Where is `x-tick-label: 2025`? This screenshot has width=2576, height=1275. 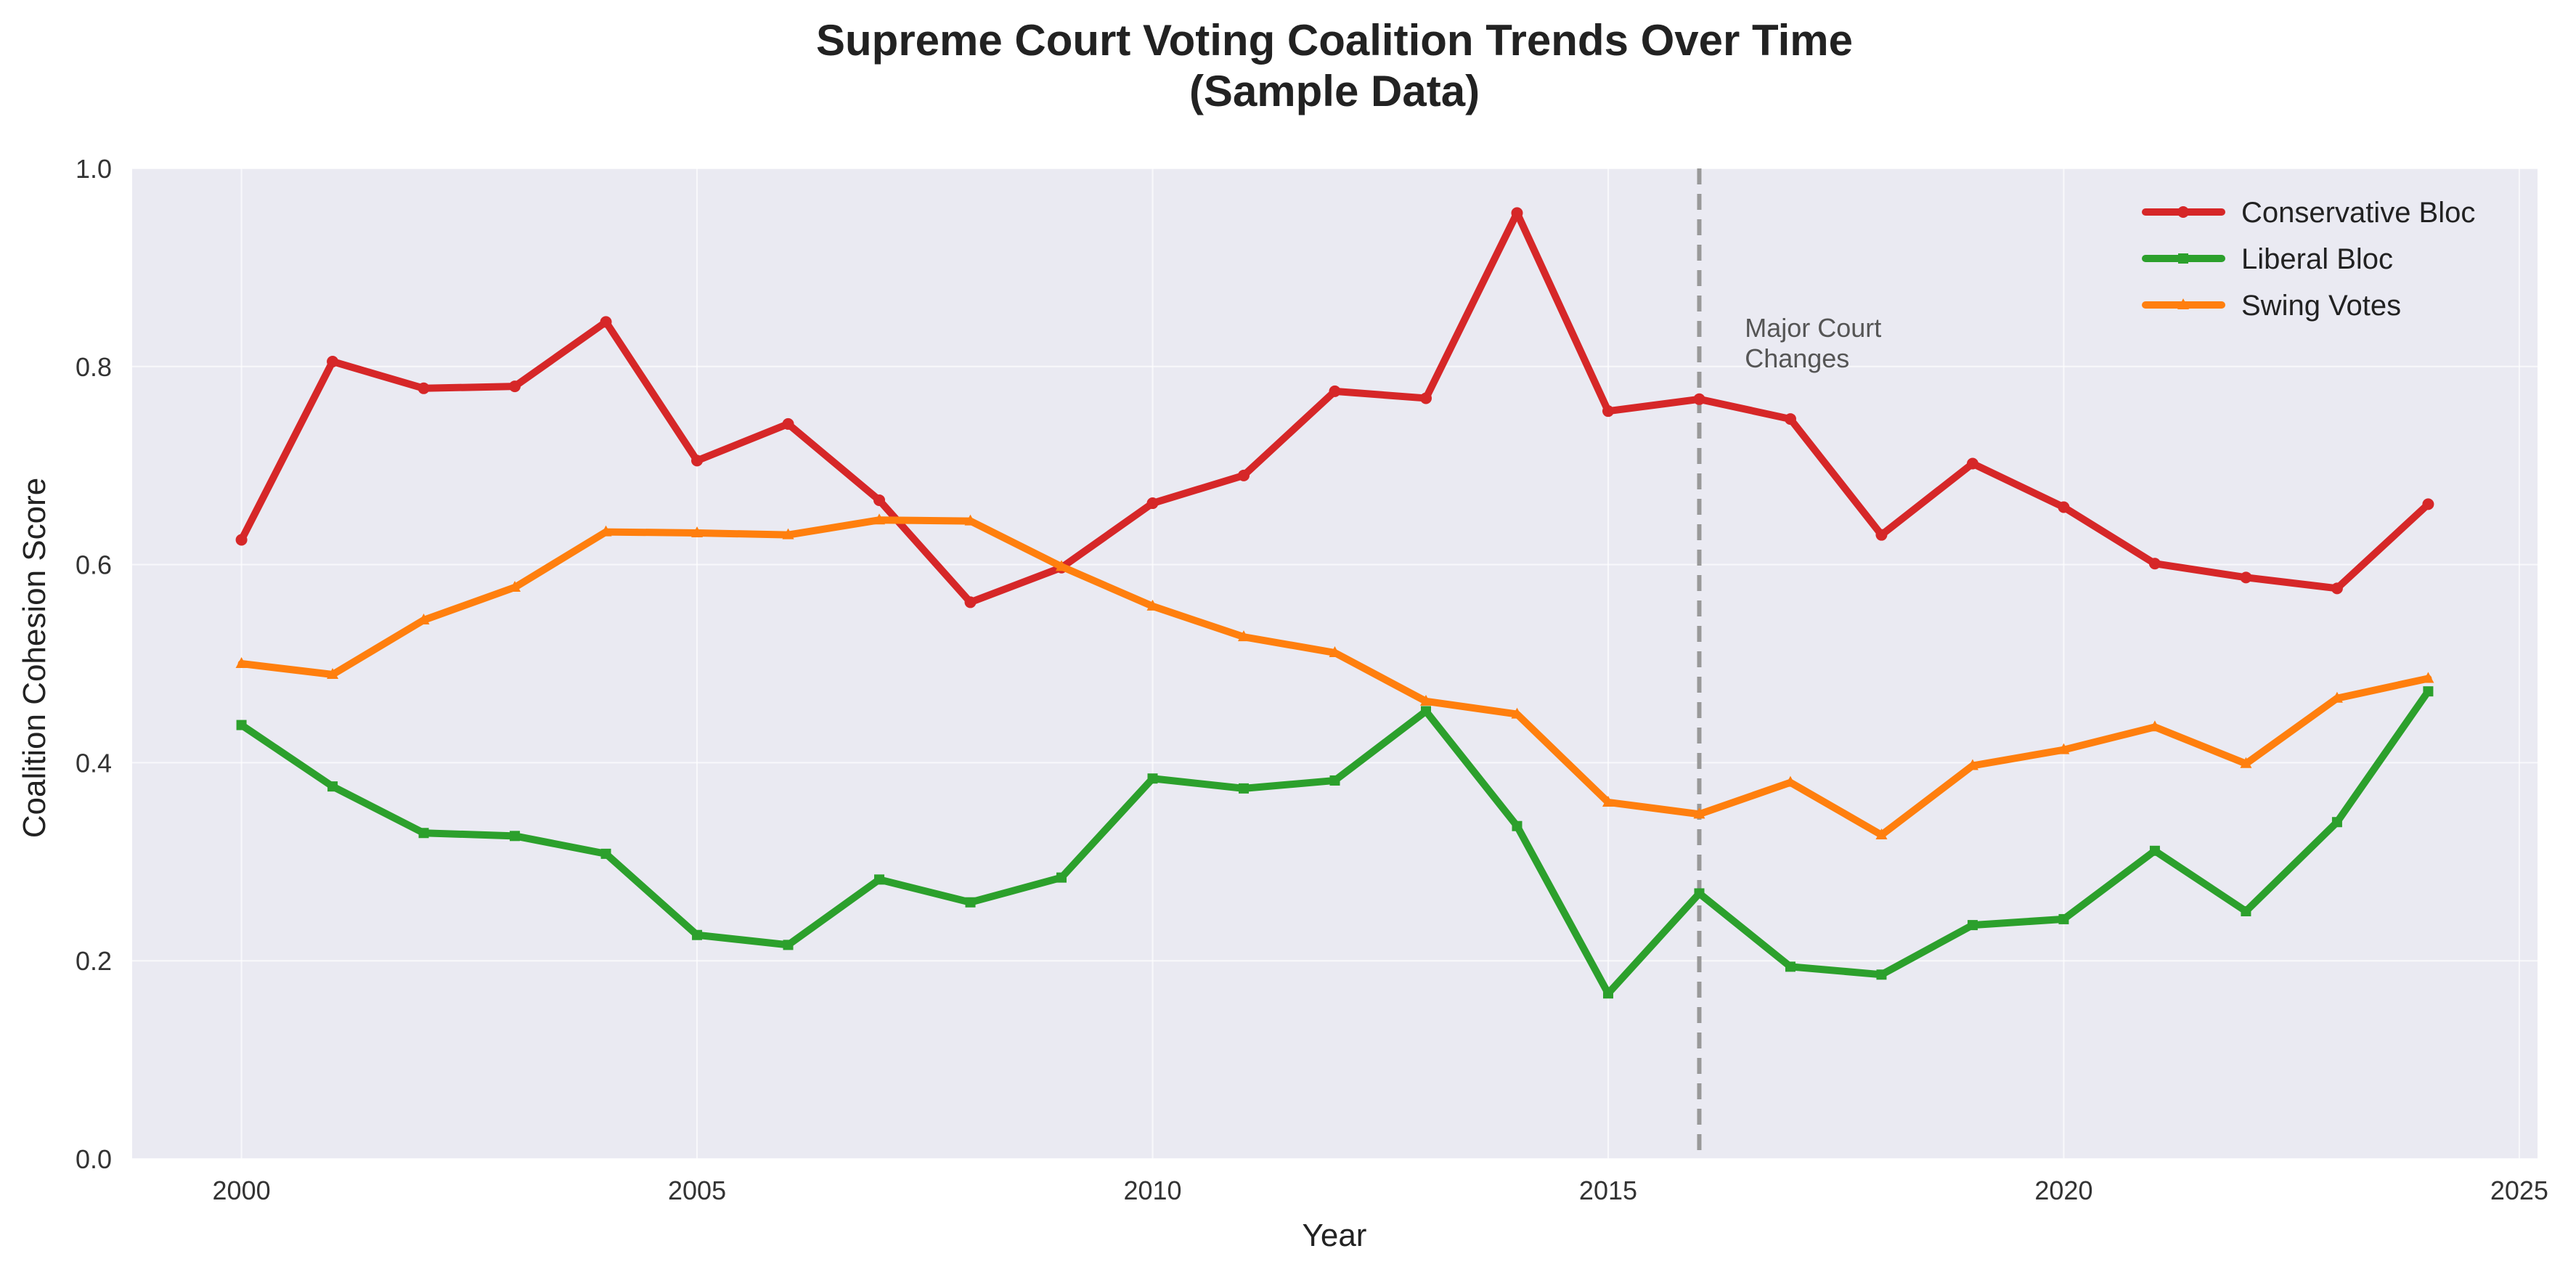
x-tick-label: 2025 is located at coordinates (2519, 1190).